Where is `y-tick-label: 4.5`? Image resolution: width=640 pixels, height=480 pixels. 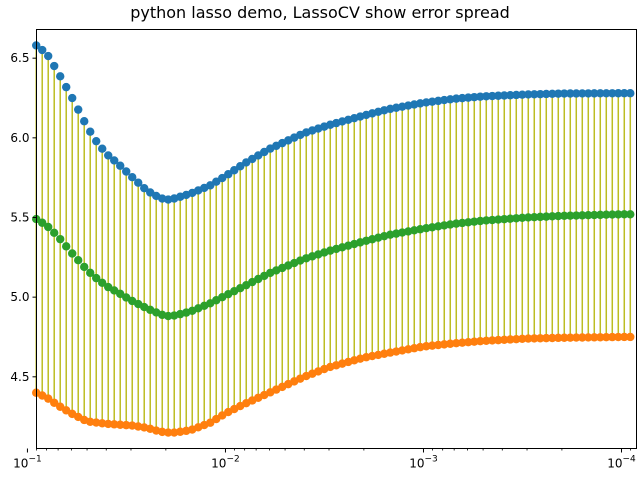
y-tick-label: 4.5 is located at coordinates (19, 377).